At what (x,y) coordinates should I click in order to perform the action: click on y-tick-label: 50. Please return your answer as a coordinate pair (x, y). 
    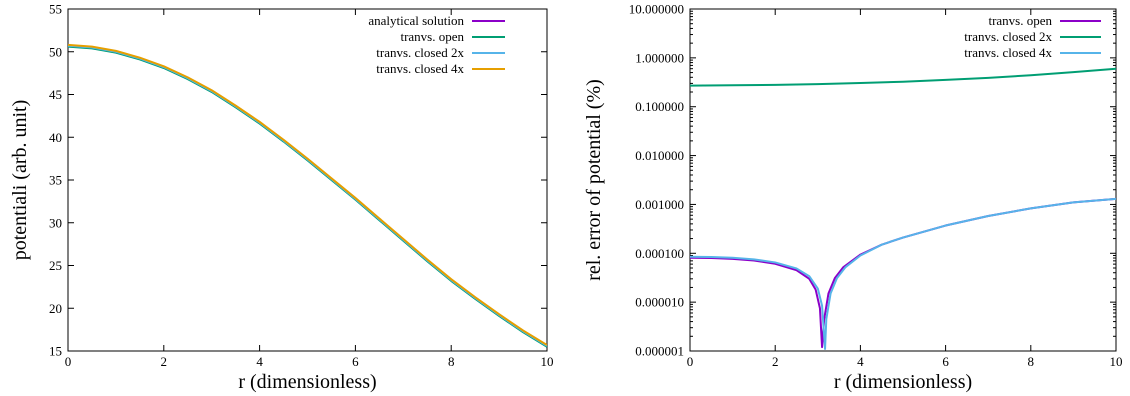
    Looking at the image, I should click on (55, 51).